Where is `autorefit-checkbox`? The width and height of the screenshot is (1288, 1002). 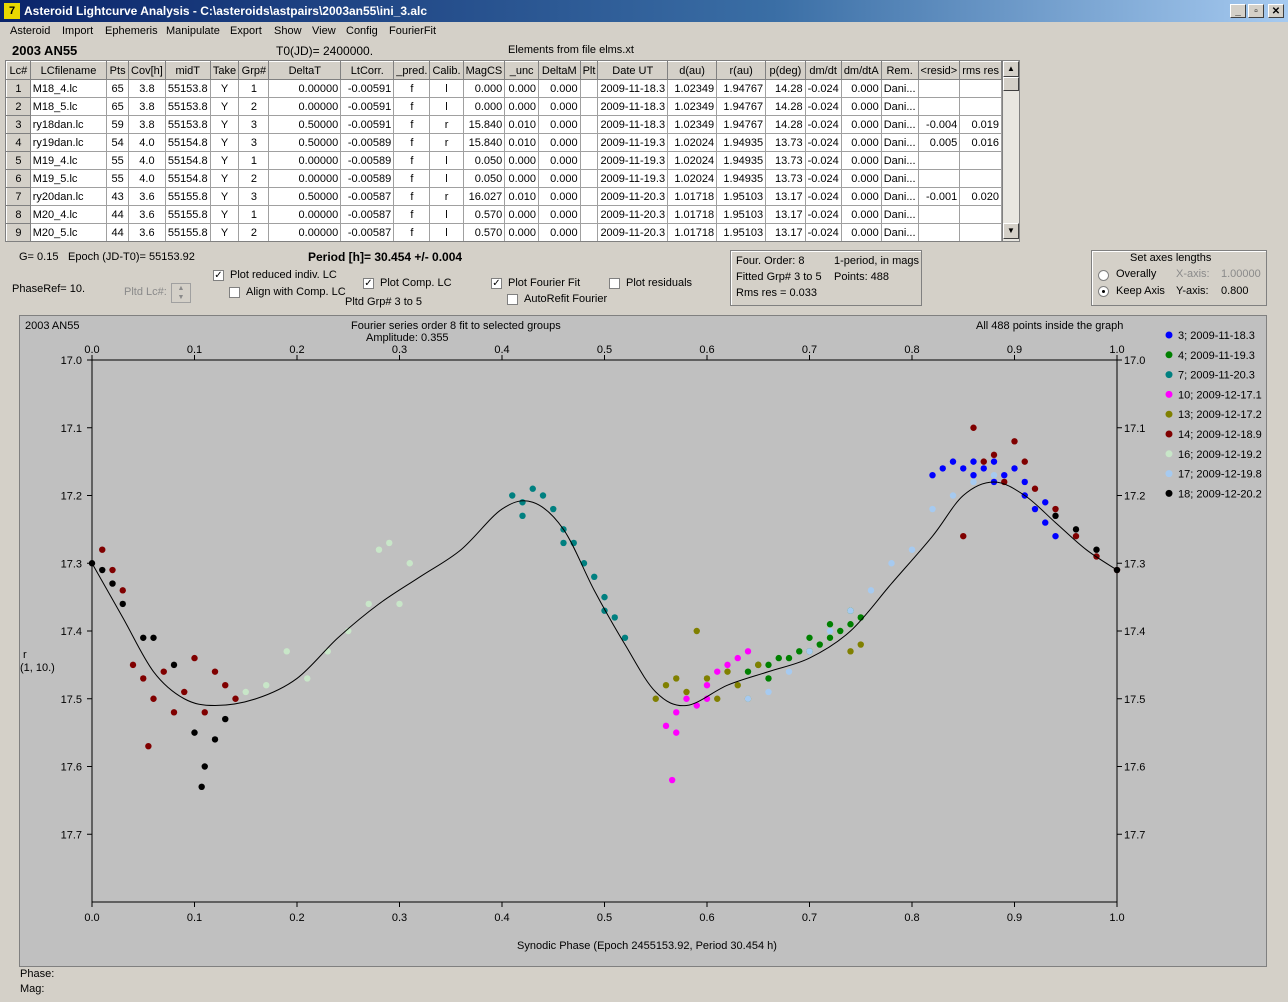
autorefit-checkbox is located at coordinates (512, 299).